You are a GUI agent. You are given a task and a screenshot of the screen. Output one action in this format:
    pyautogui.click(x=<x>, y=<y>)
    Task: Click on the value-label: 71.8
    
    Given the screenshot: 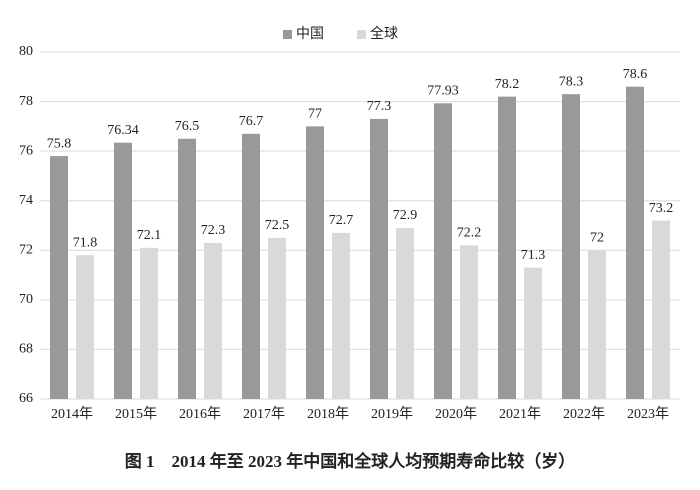 What is the action you would take?
    pyautogui.click(x=85, y=242)
    